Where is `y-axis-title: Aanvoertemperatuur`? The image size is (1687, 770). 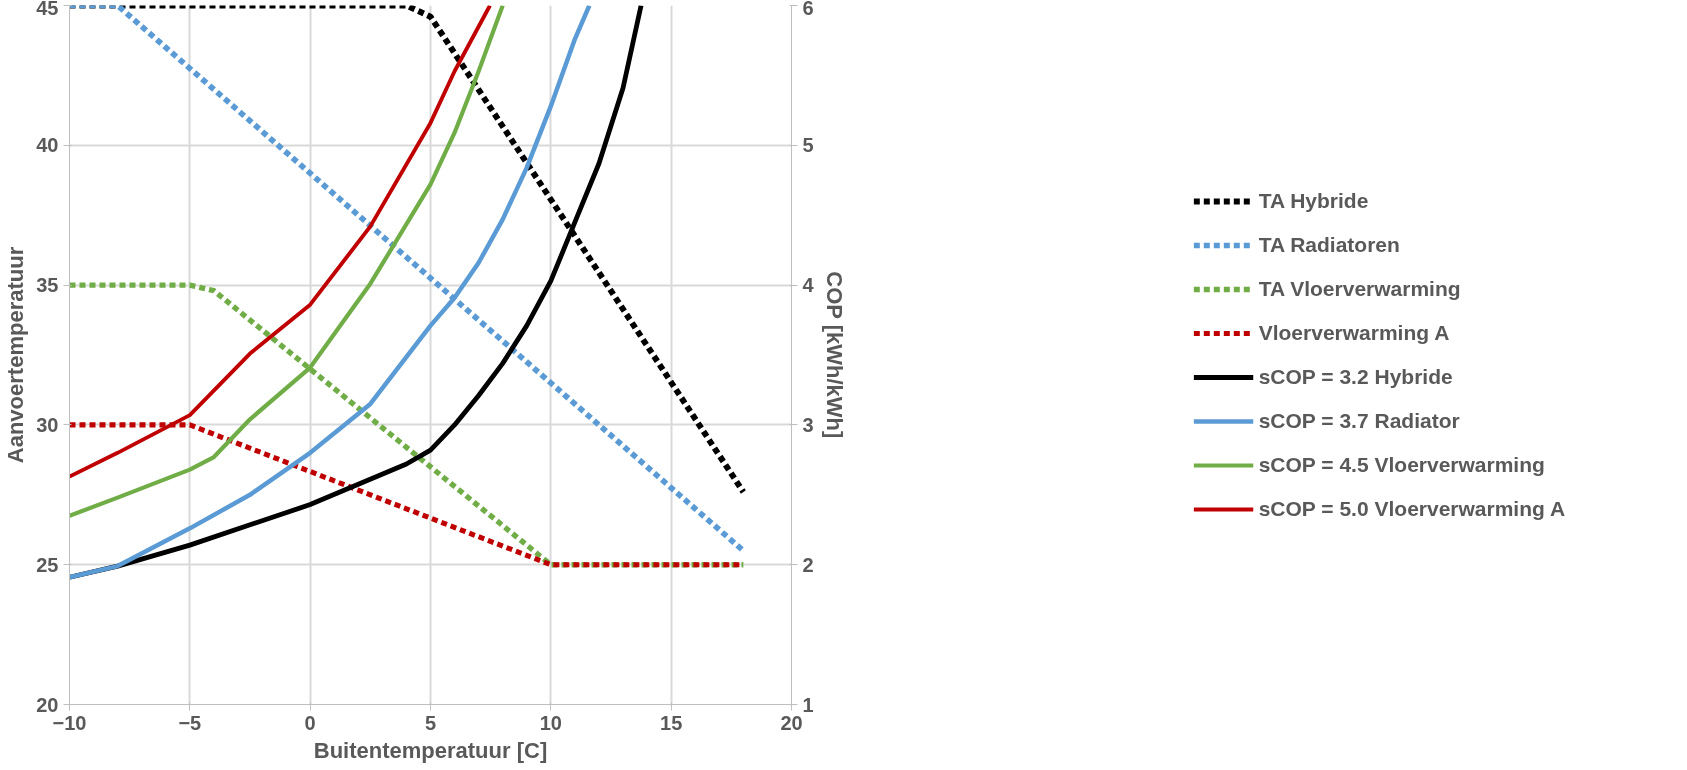
y-axis-title: Aanvoertemperatuur is located at coordinates (16, 355).